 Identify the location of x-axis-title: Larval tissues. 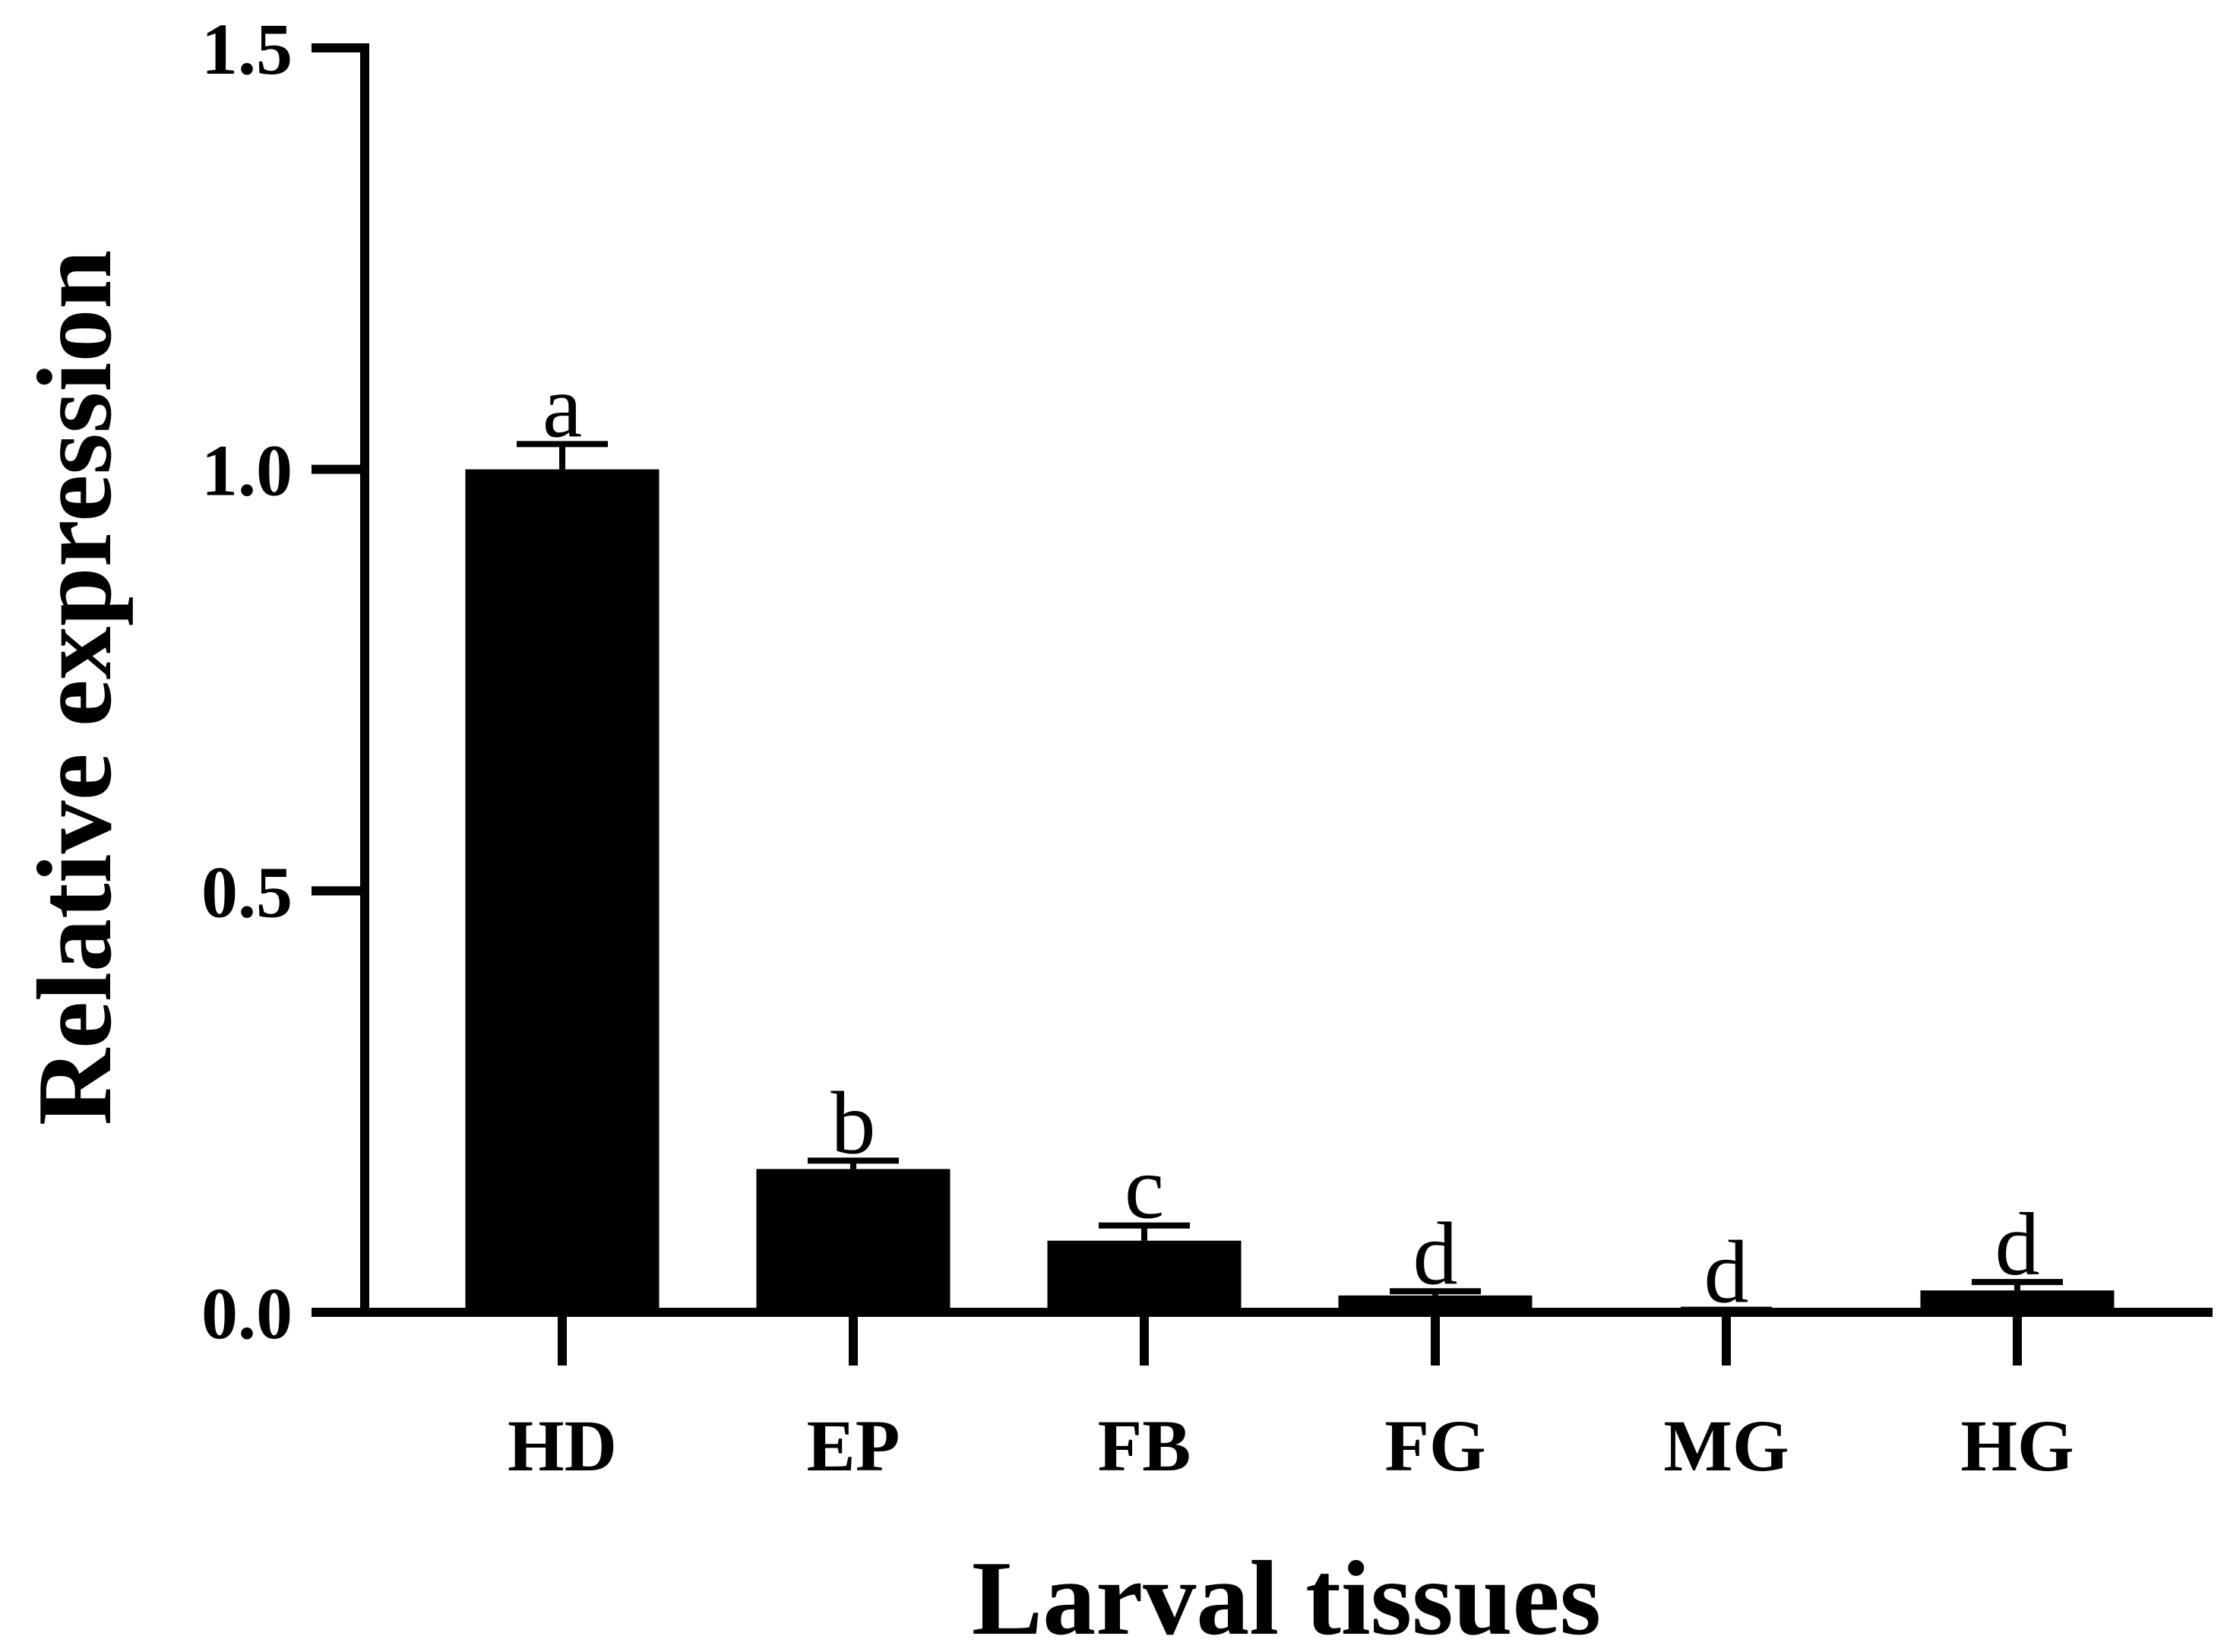
(1286, 1596).